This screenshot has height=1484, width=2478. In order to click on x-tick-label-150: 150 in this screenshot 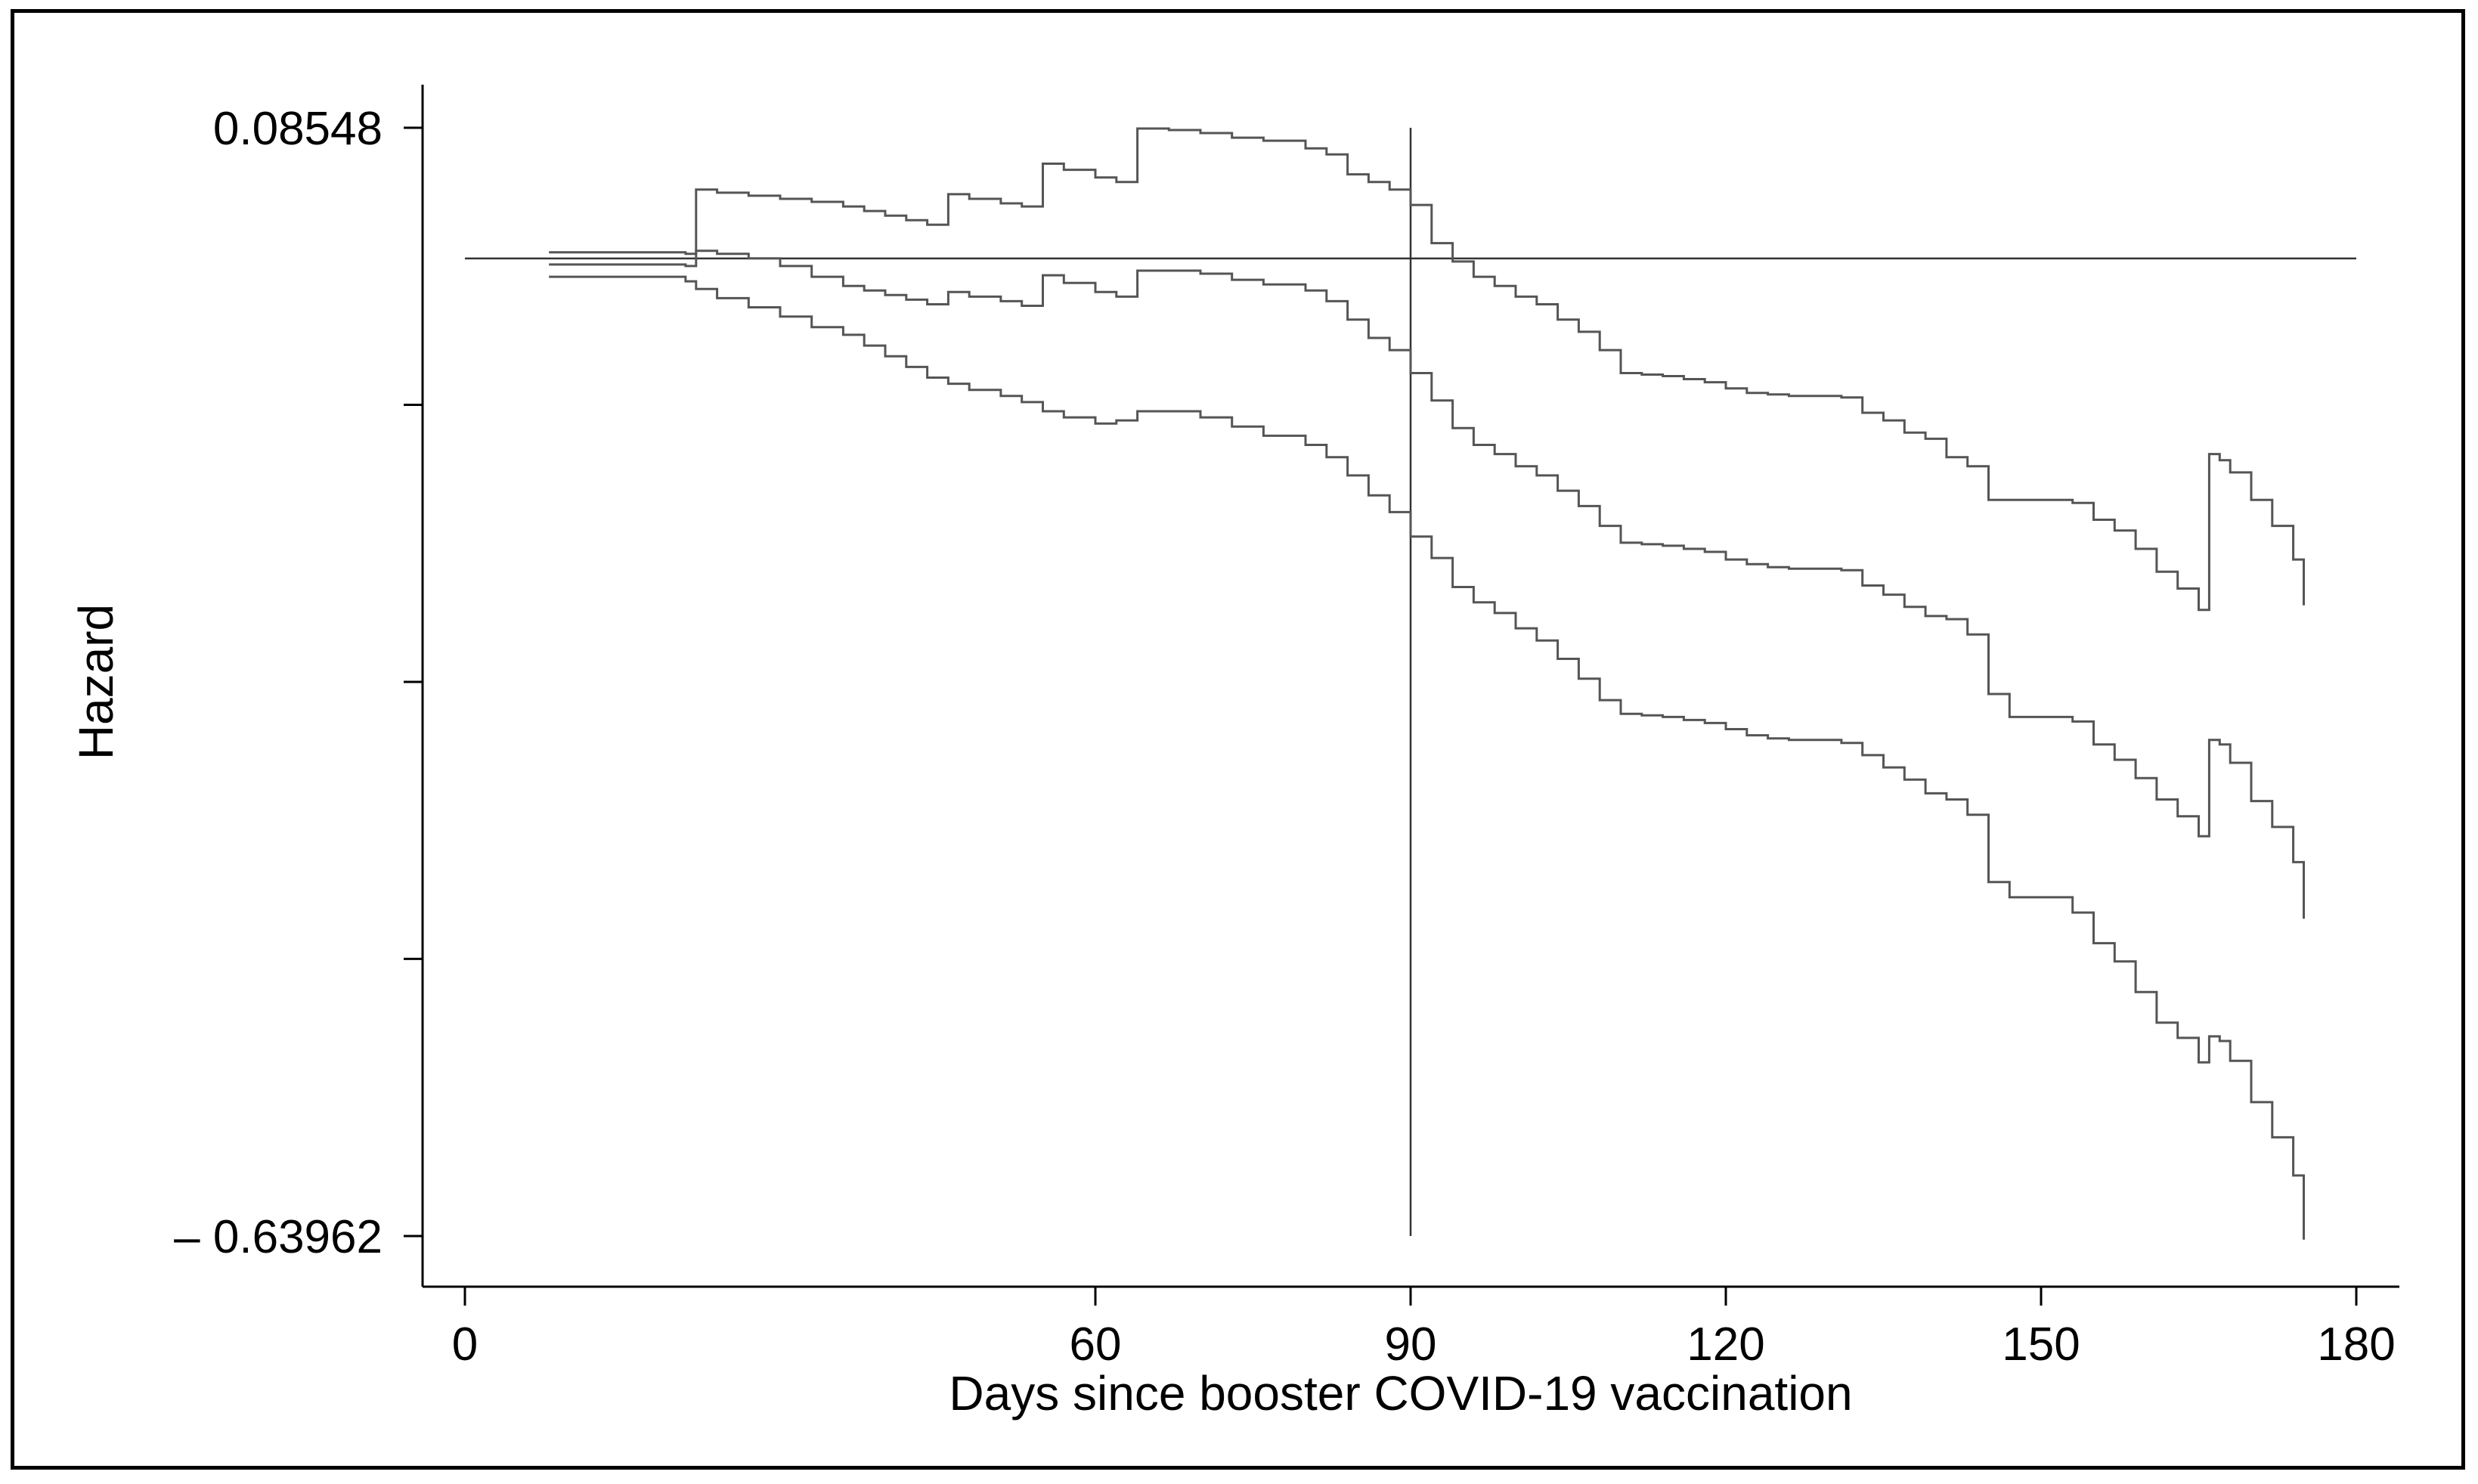, I will do `click(2041, 1344)`.